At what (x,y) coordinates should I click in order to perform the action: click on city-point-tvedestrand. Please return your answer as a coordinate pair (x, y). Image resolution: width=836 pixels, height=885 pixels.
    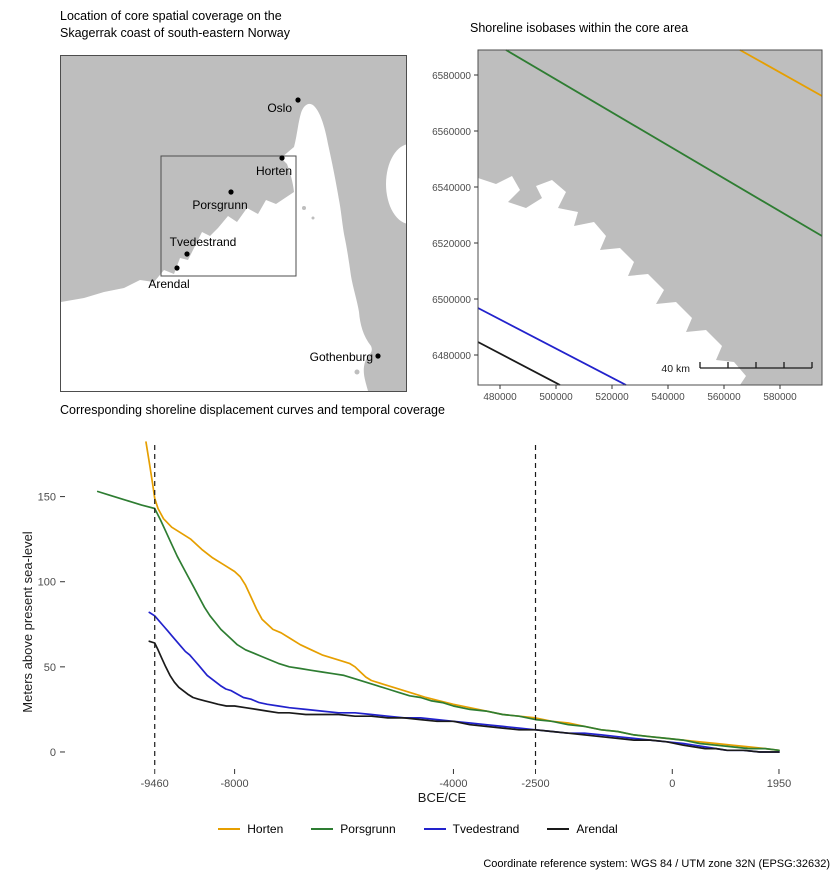
    Looking at the image, I should click on (187, 254).